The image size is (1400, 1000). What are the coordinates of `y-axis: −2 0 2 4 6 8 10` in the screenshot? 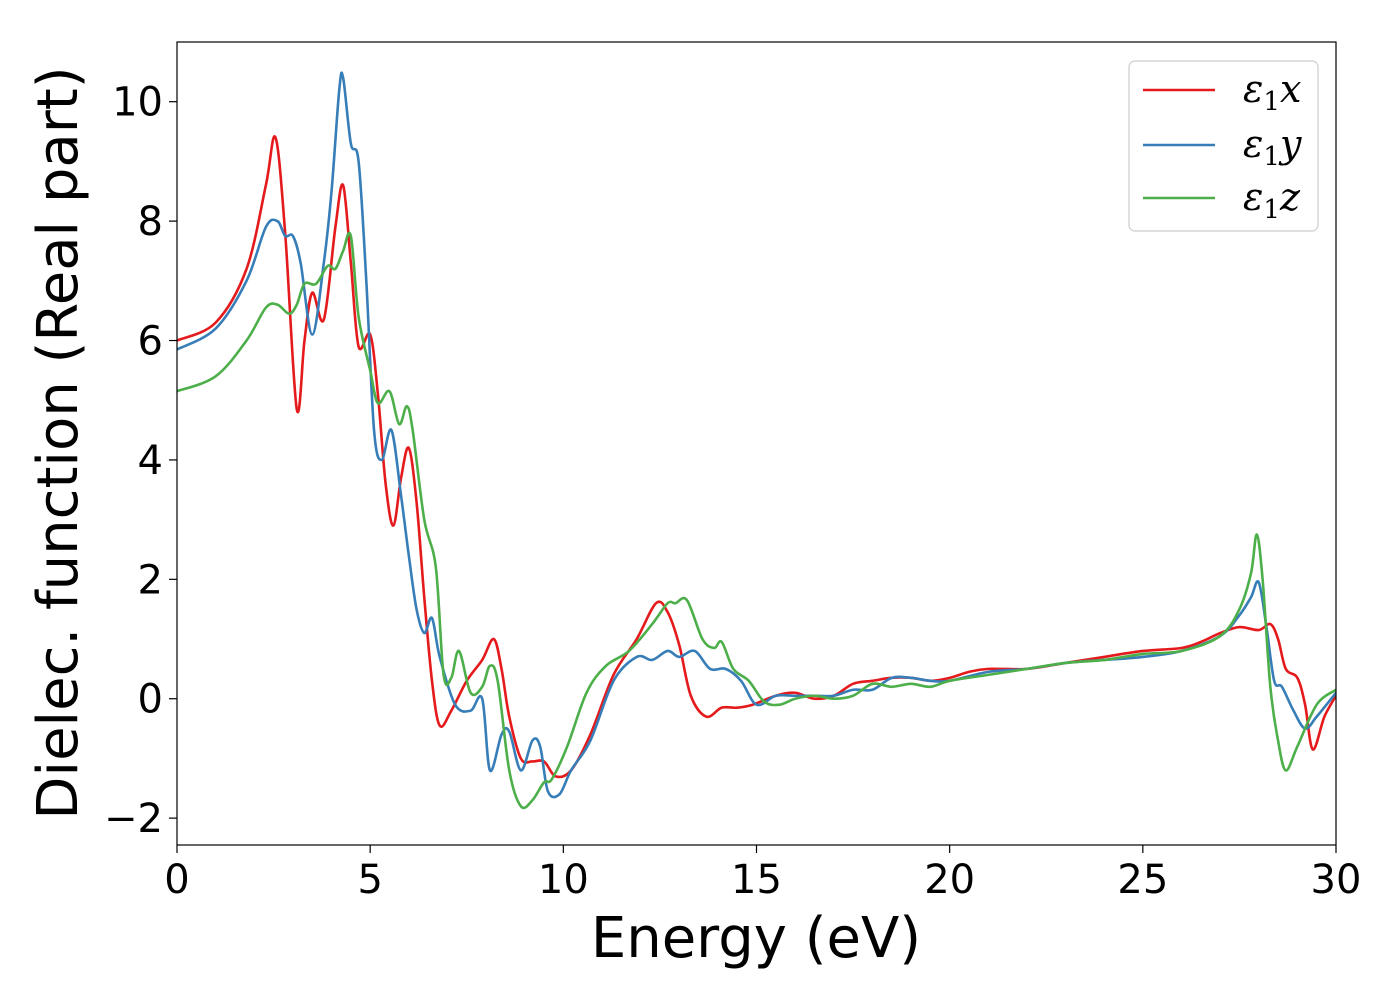 It's located at (140, 461).